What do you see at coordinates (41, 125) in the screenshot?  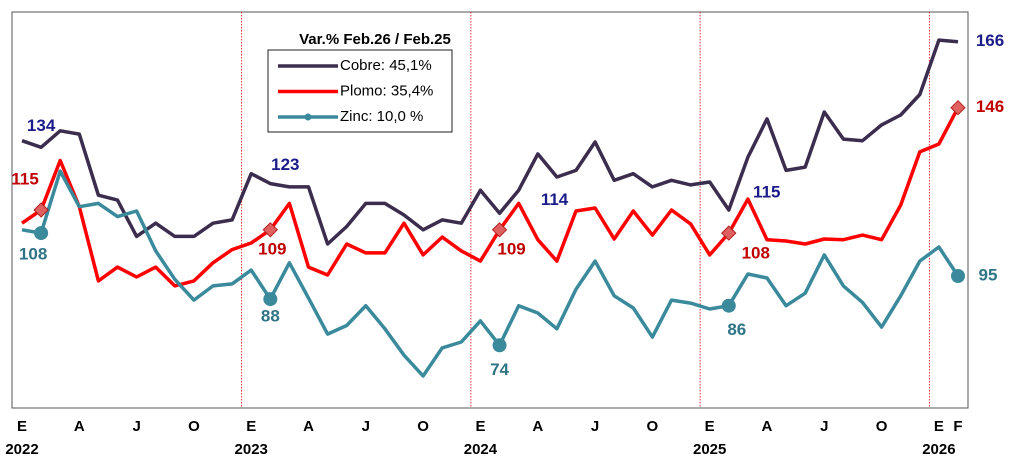 I see `data-label: 134` at bounding box center [41, 125].